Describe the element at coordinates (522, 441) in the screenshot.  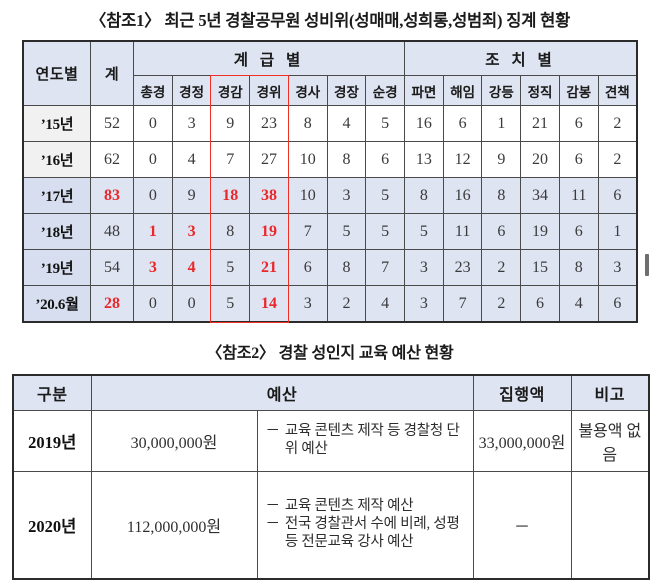
I see `cell-executed-amount: 33,000,000원` at that location.